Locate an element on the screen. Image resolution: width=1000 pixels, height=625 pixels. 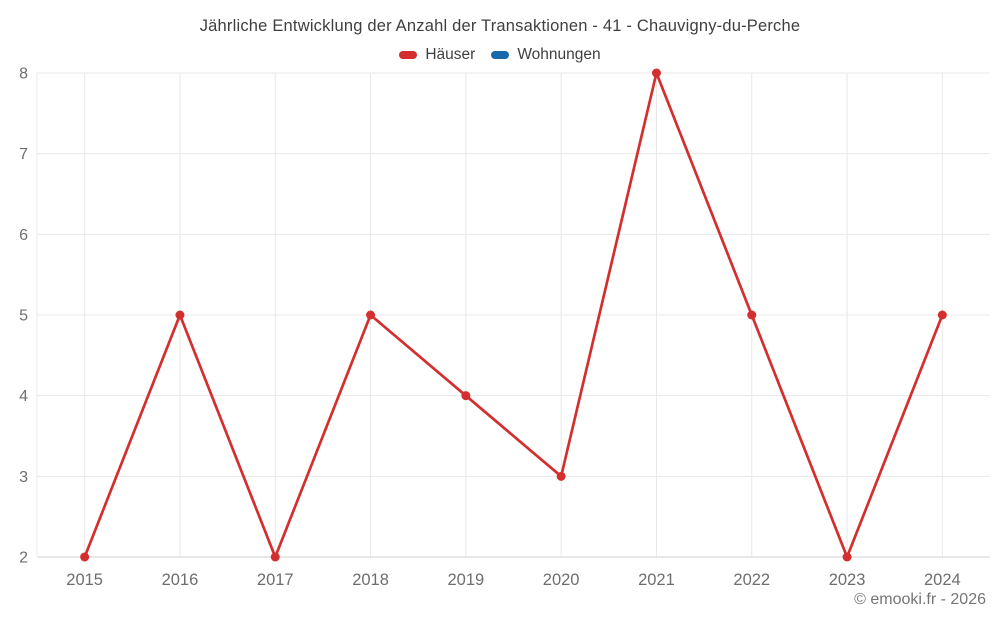
x-axis-tick-label: 2016 is located at coordinates (180, 580).